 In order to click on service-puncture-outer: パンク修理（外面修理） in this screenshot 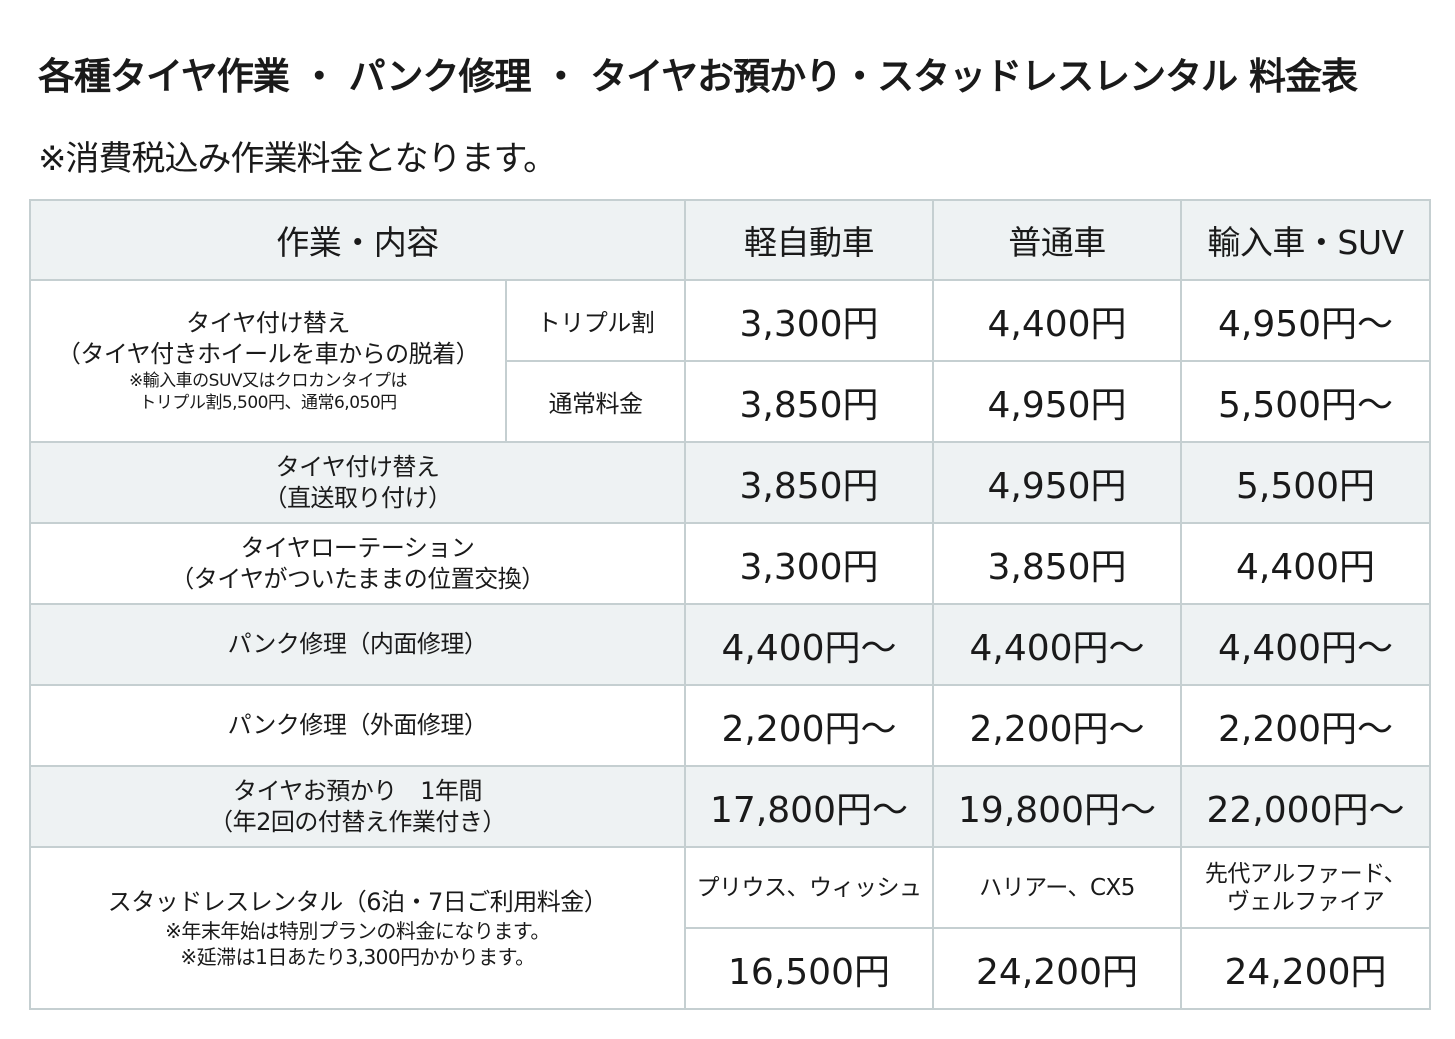, I will do `click(357, 725)`.